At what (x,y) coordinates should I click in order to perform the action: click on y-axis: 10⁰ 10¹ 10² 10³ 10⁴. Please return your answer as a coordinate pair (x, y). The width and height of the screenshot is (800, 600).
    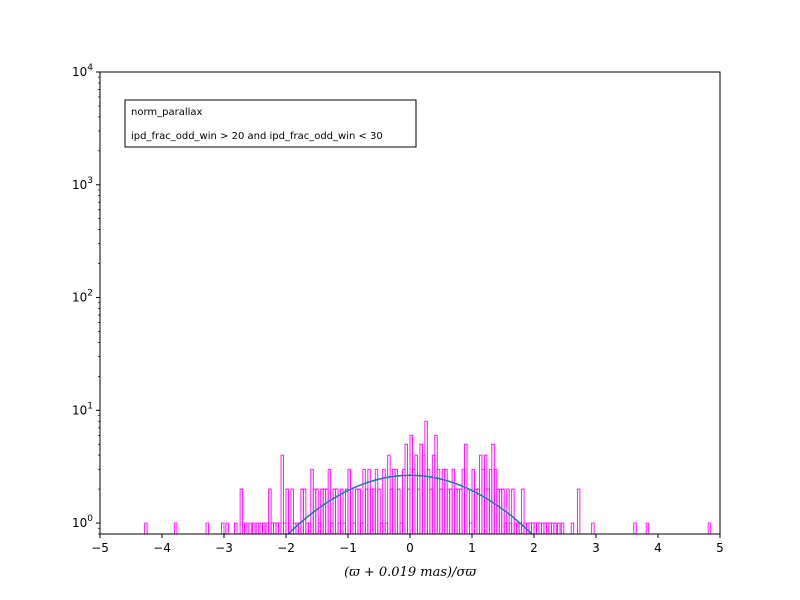
    Looking at the image, I should click on (86, 299).